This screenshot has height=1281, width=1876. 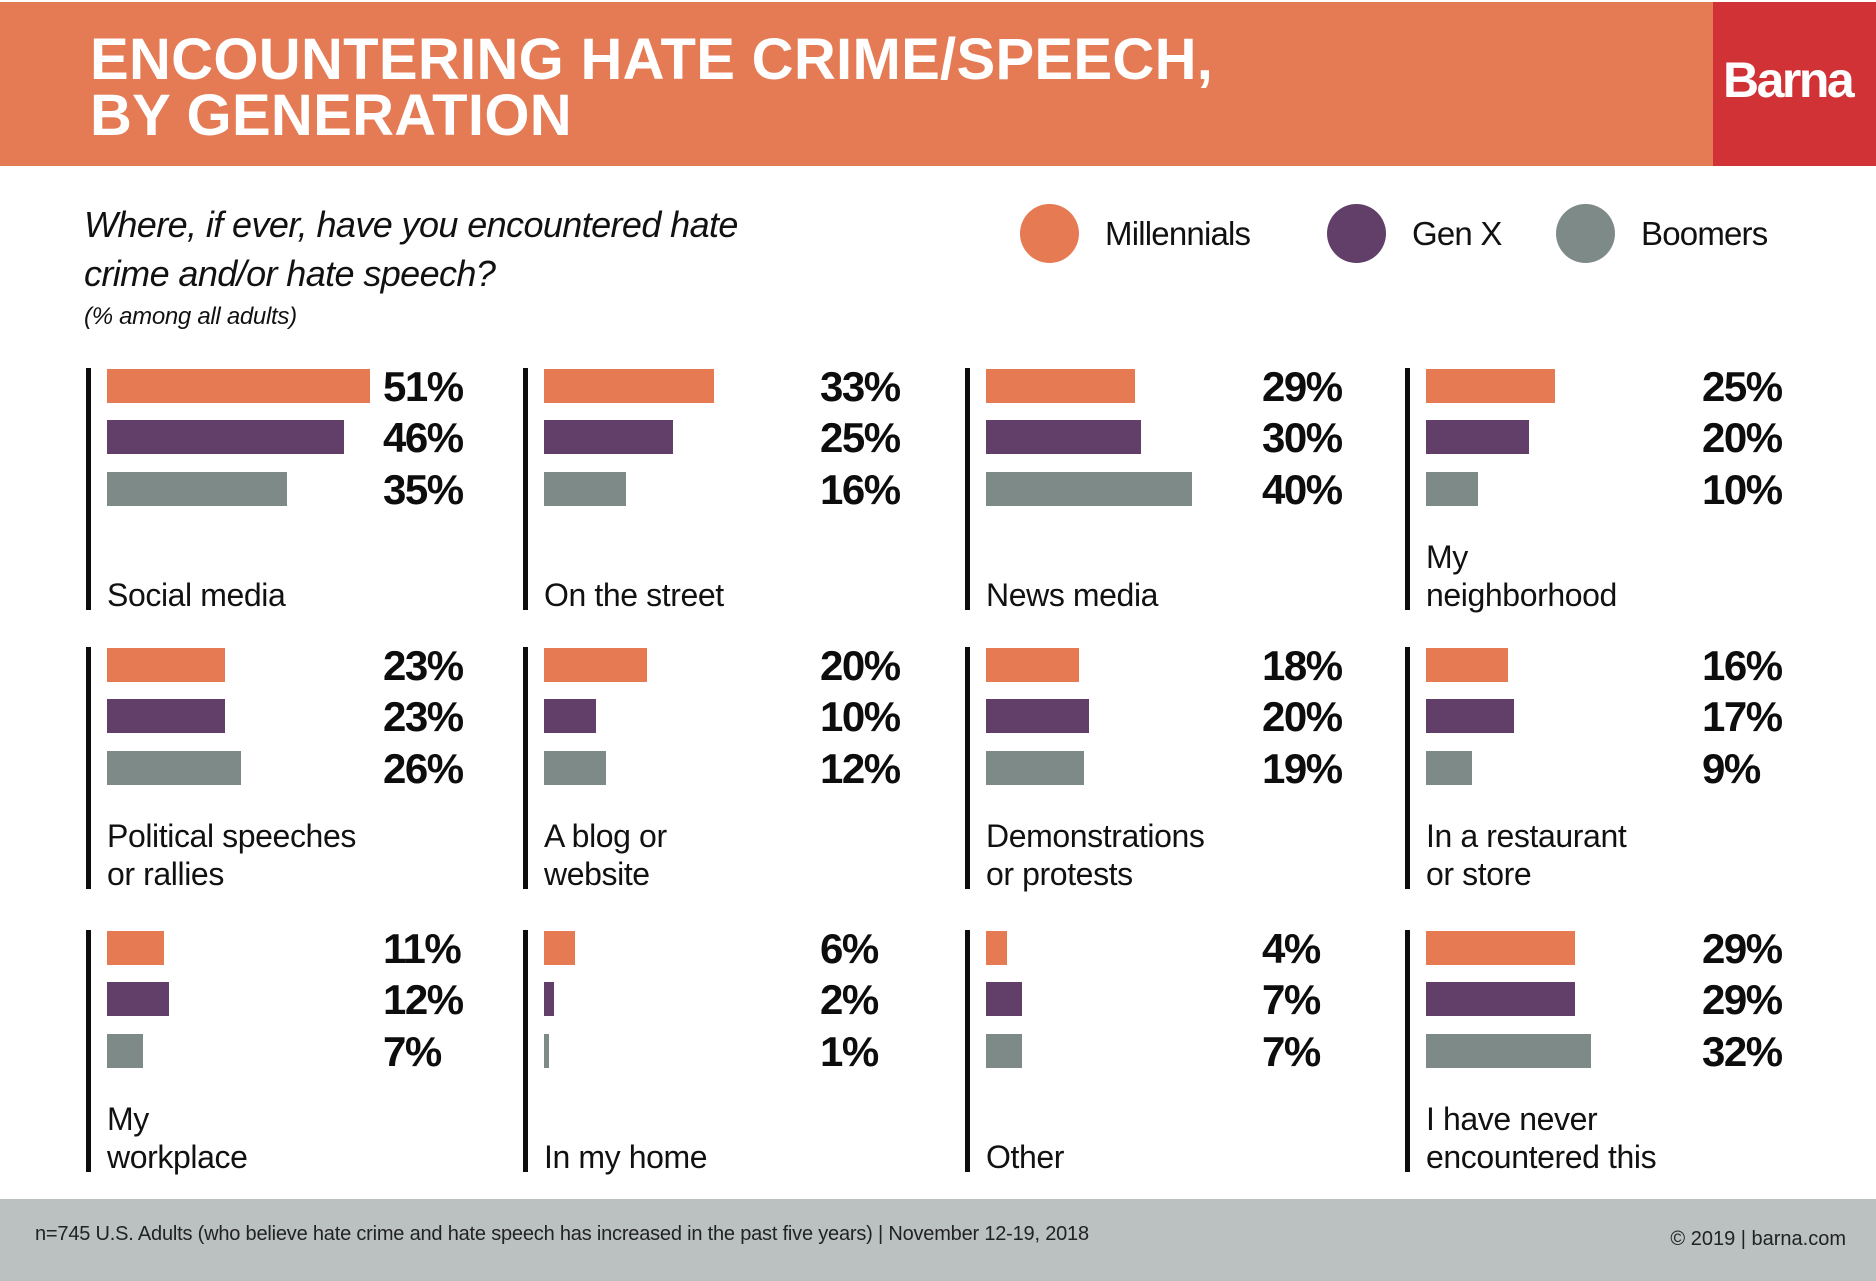 I want to click on value-label-boomers: 9%, so click(x=1731, y=768).